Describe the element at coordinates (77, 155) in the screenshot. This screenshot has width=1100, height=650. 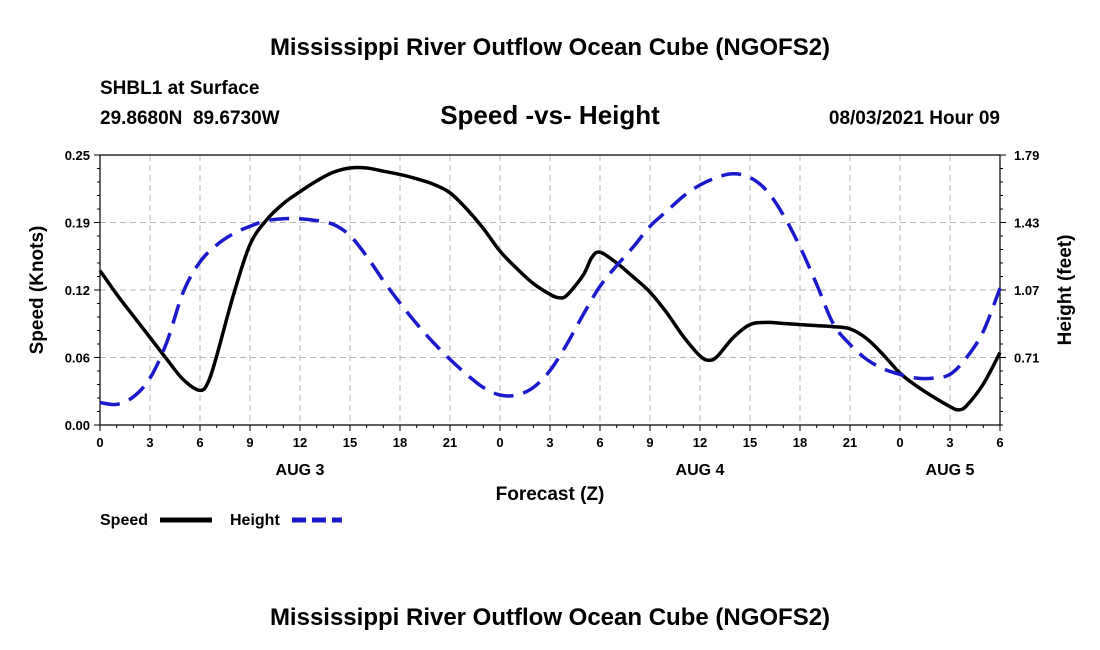
I see `y-tick-label: 0.25` at that location.